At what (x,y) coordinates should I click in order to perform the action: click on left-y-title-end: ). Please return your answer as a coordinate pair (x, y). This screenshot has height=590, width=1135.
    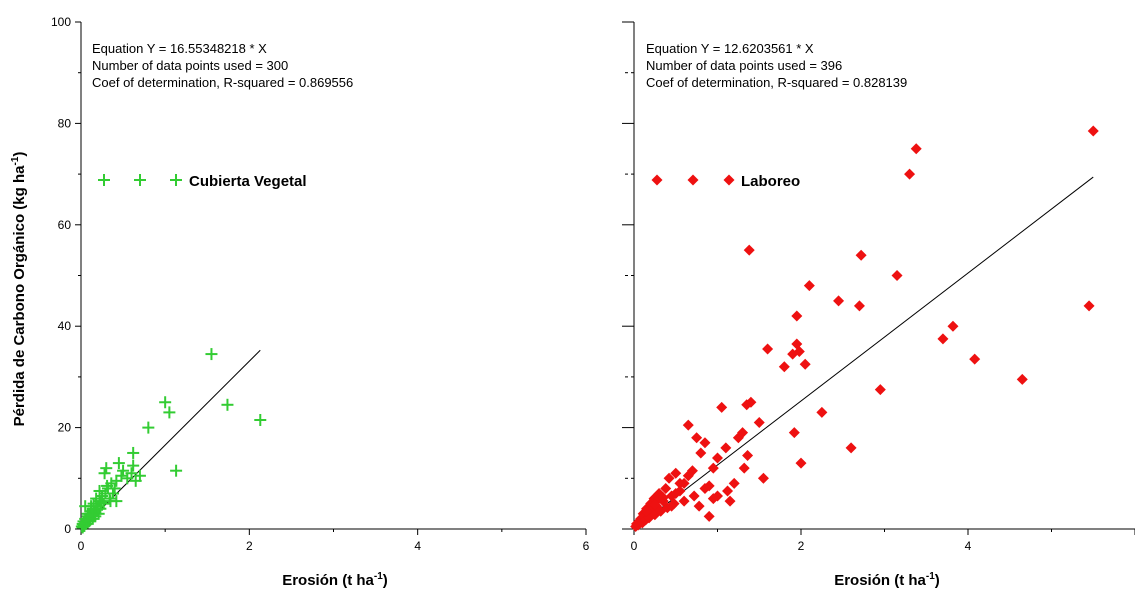
    Looking at the image, I should click on (19, 154).